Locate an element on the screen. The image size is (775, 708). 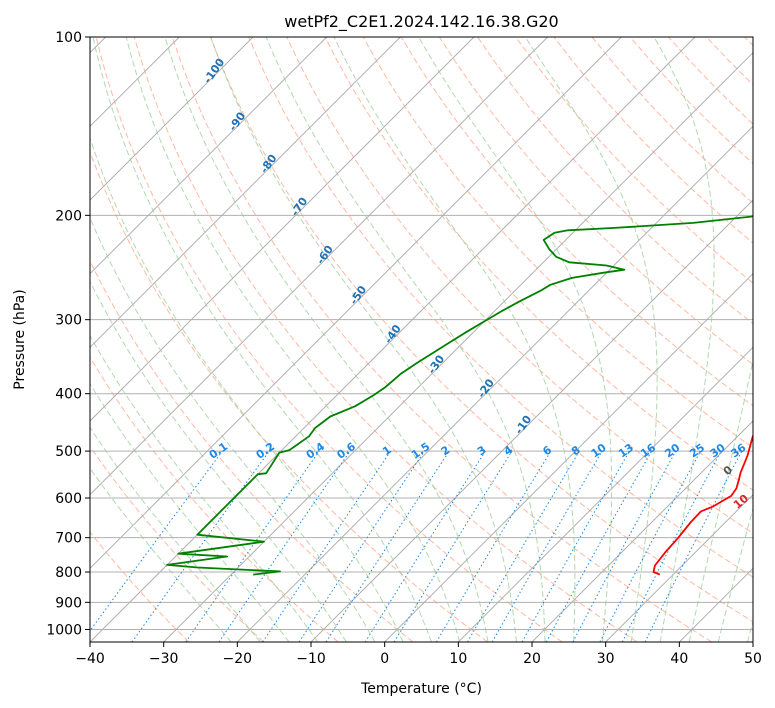
x-tick-label: 10 is located at coordinates (458, 659).